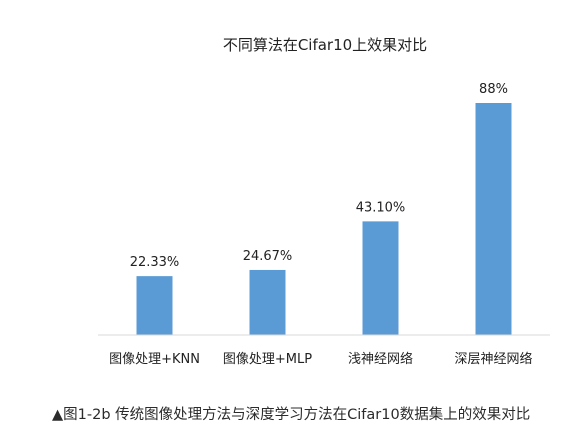 This screenshot has height=430, width=572. What do you see at coordinates (268, 256) in the screenshot?
I see `data-label-2: 24.67%` at bounding box center [268, 256].